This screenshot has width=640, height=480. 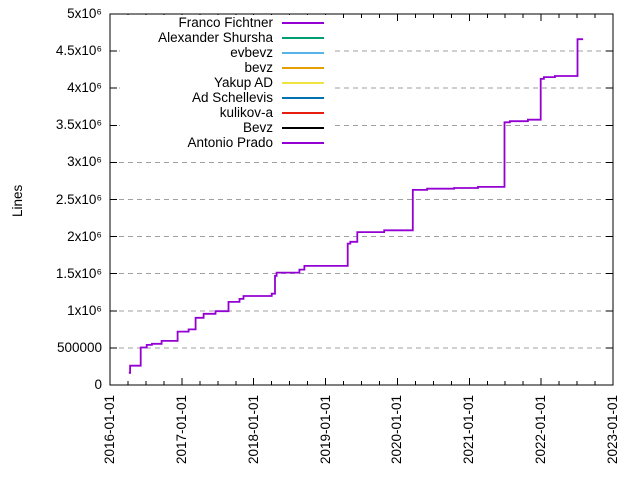 I want to click on legend-item: Yakup AD, so click(x=226, y=82).